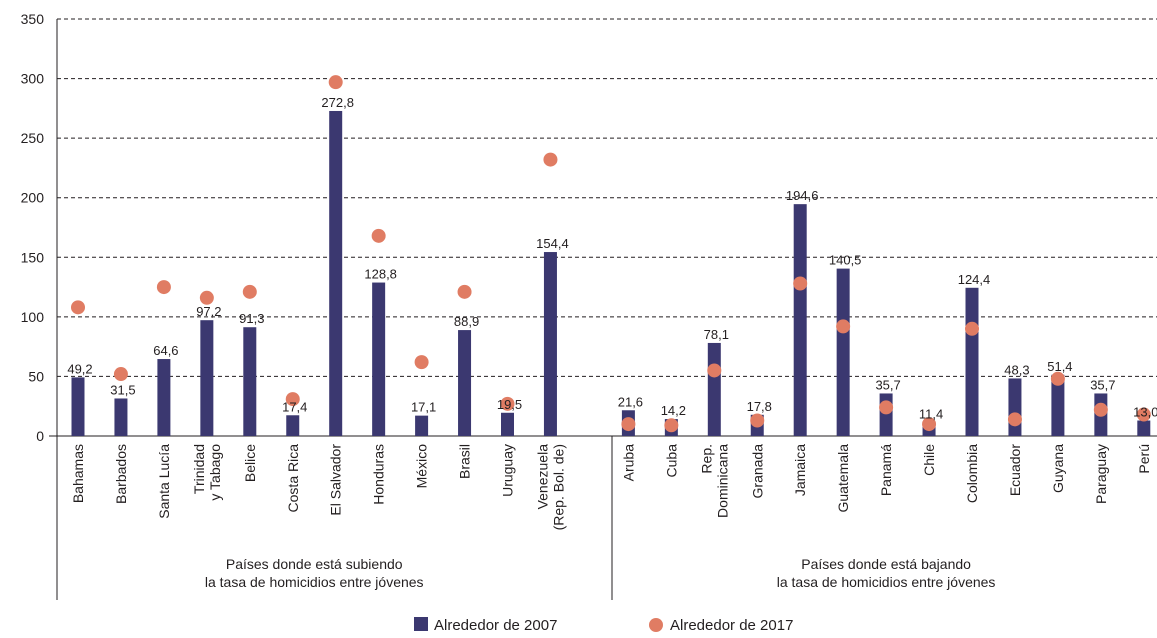  I want to click on y-tick-label: 0, so click(40, 436).